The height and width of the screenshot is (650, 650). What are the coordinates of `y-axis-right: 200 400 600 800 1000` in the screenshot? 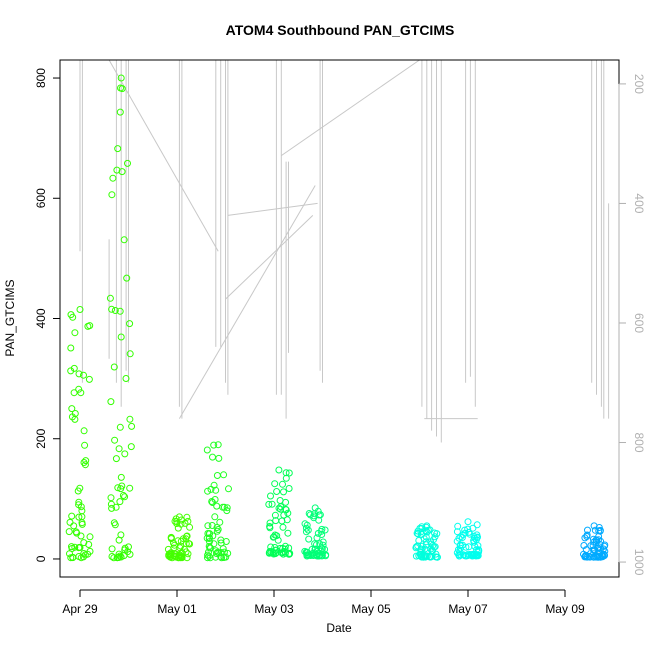 It's located at (632, 325).